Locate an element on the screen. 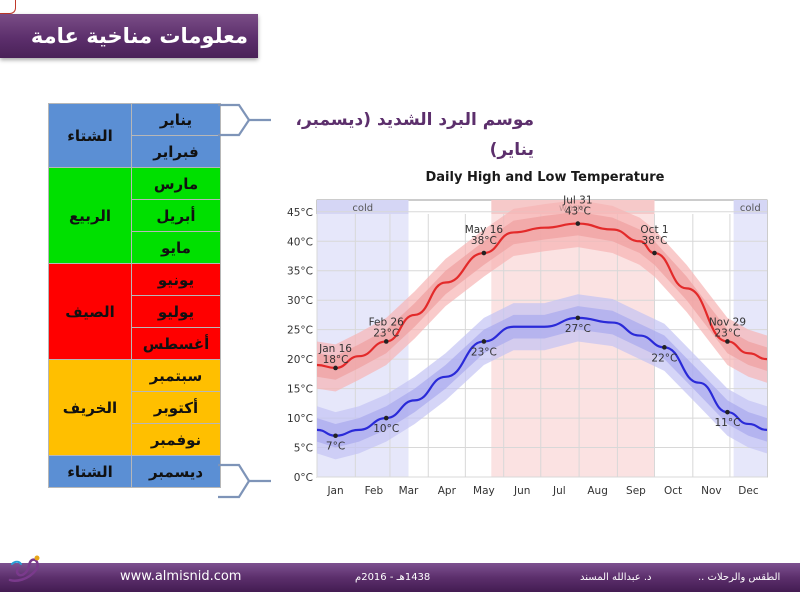 This screenshot has height=592, width=800. x-tick-label: Nov is located at coordinates (711, 491).